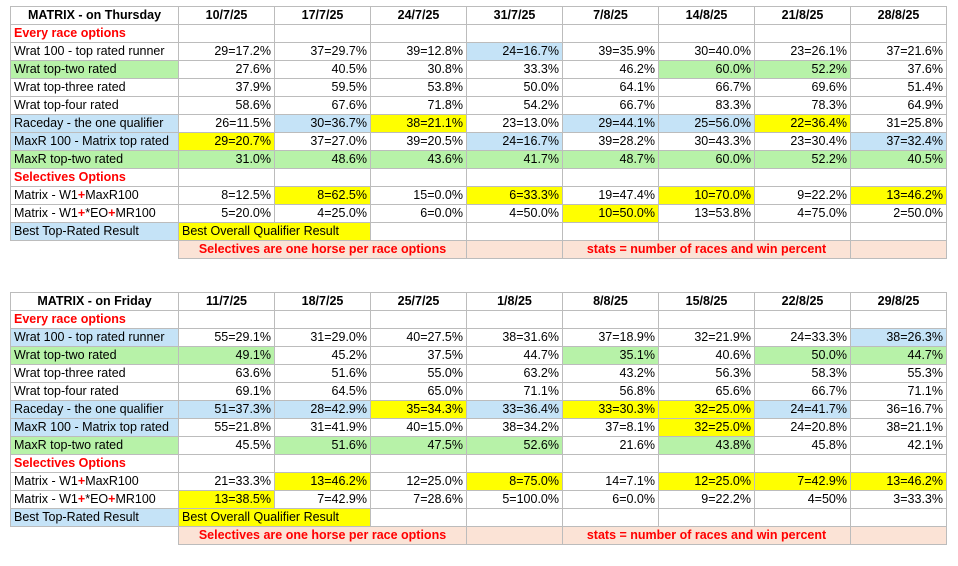 This screenshot has width=958, height=566. I want to click on value-cell: 45.8%, so click(802, 445).